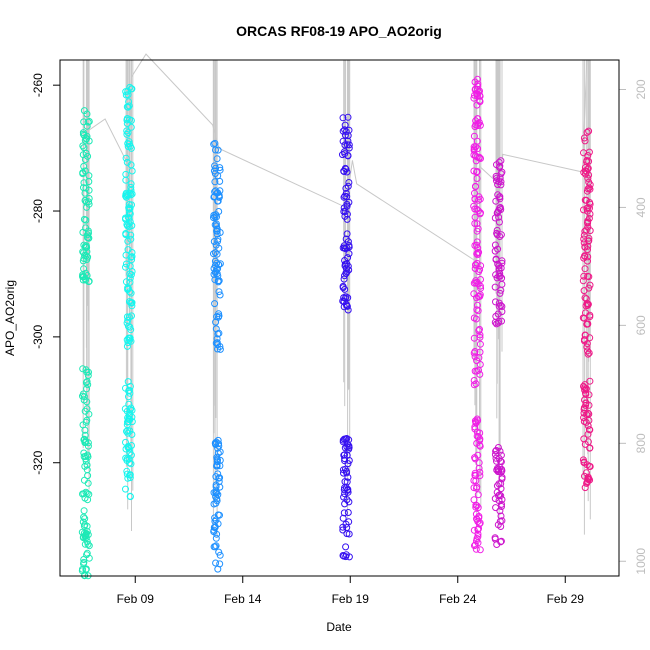  Describe the element at coordinates (339, 31) in the screenshot. I see `chart-title: ORCAS RF08-19 APO_AO2orig` at that location.